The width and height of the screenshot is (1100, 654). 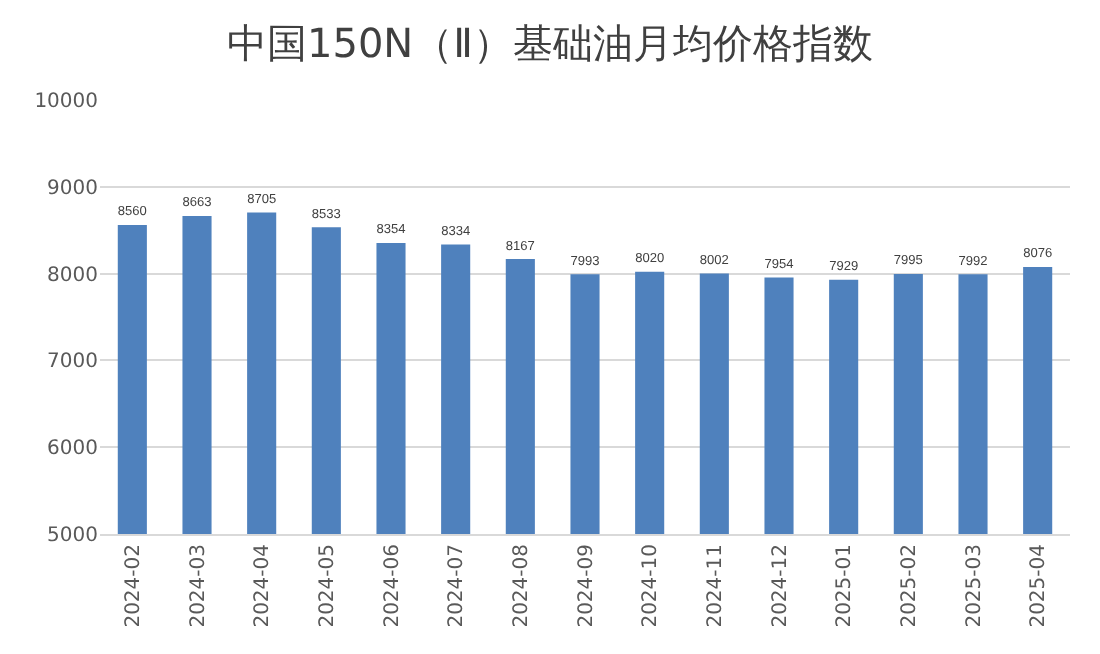 I want to click on x-tick-label: 2025-04, so click(x=1039, y=586).